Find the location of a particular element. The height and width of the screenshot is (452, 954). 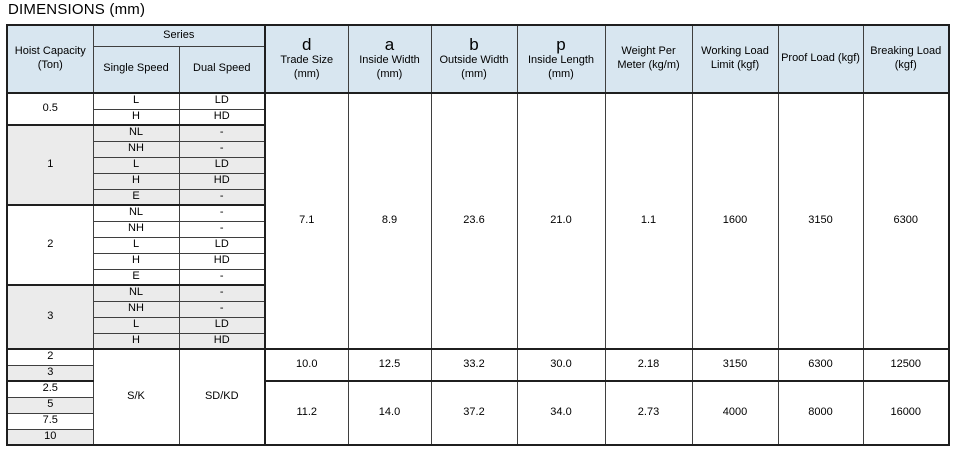

dim-symbol-p: p is located at coordinates (561, 45).